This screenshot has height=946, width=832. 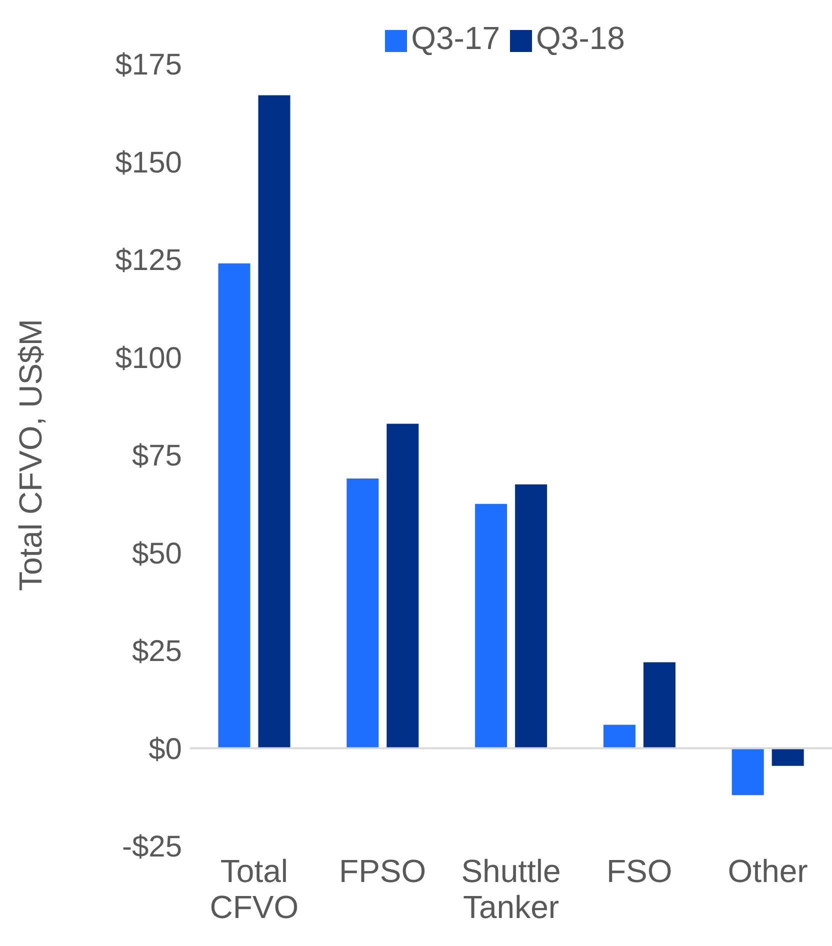 I want to click on y-tick-label: $50, so click(x=157, y=553).